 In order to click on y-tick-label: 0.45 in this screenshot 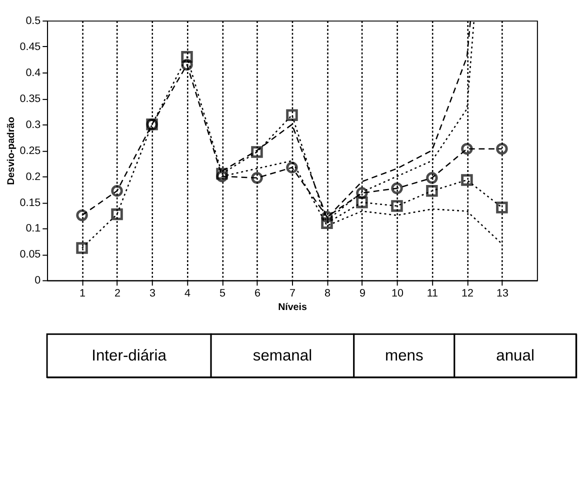, I will do `click(30, 46)`.